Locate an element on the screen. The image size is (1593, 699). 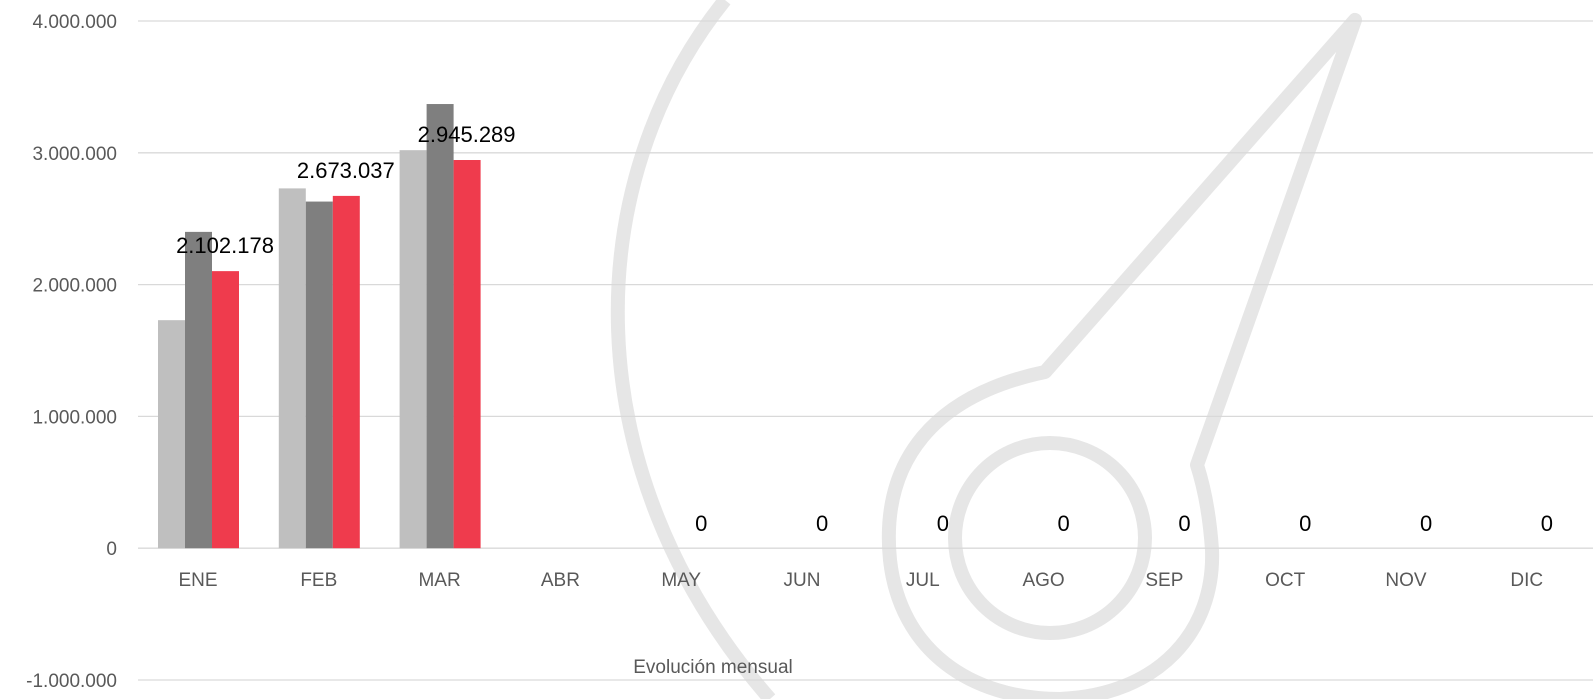
y-tick-label: 3.000.000 is located at coordinates (74, 154).